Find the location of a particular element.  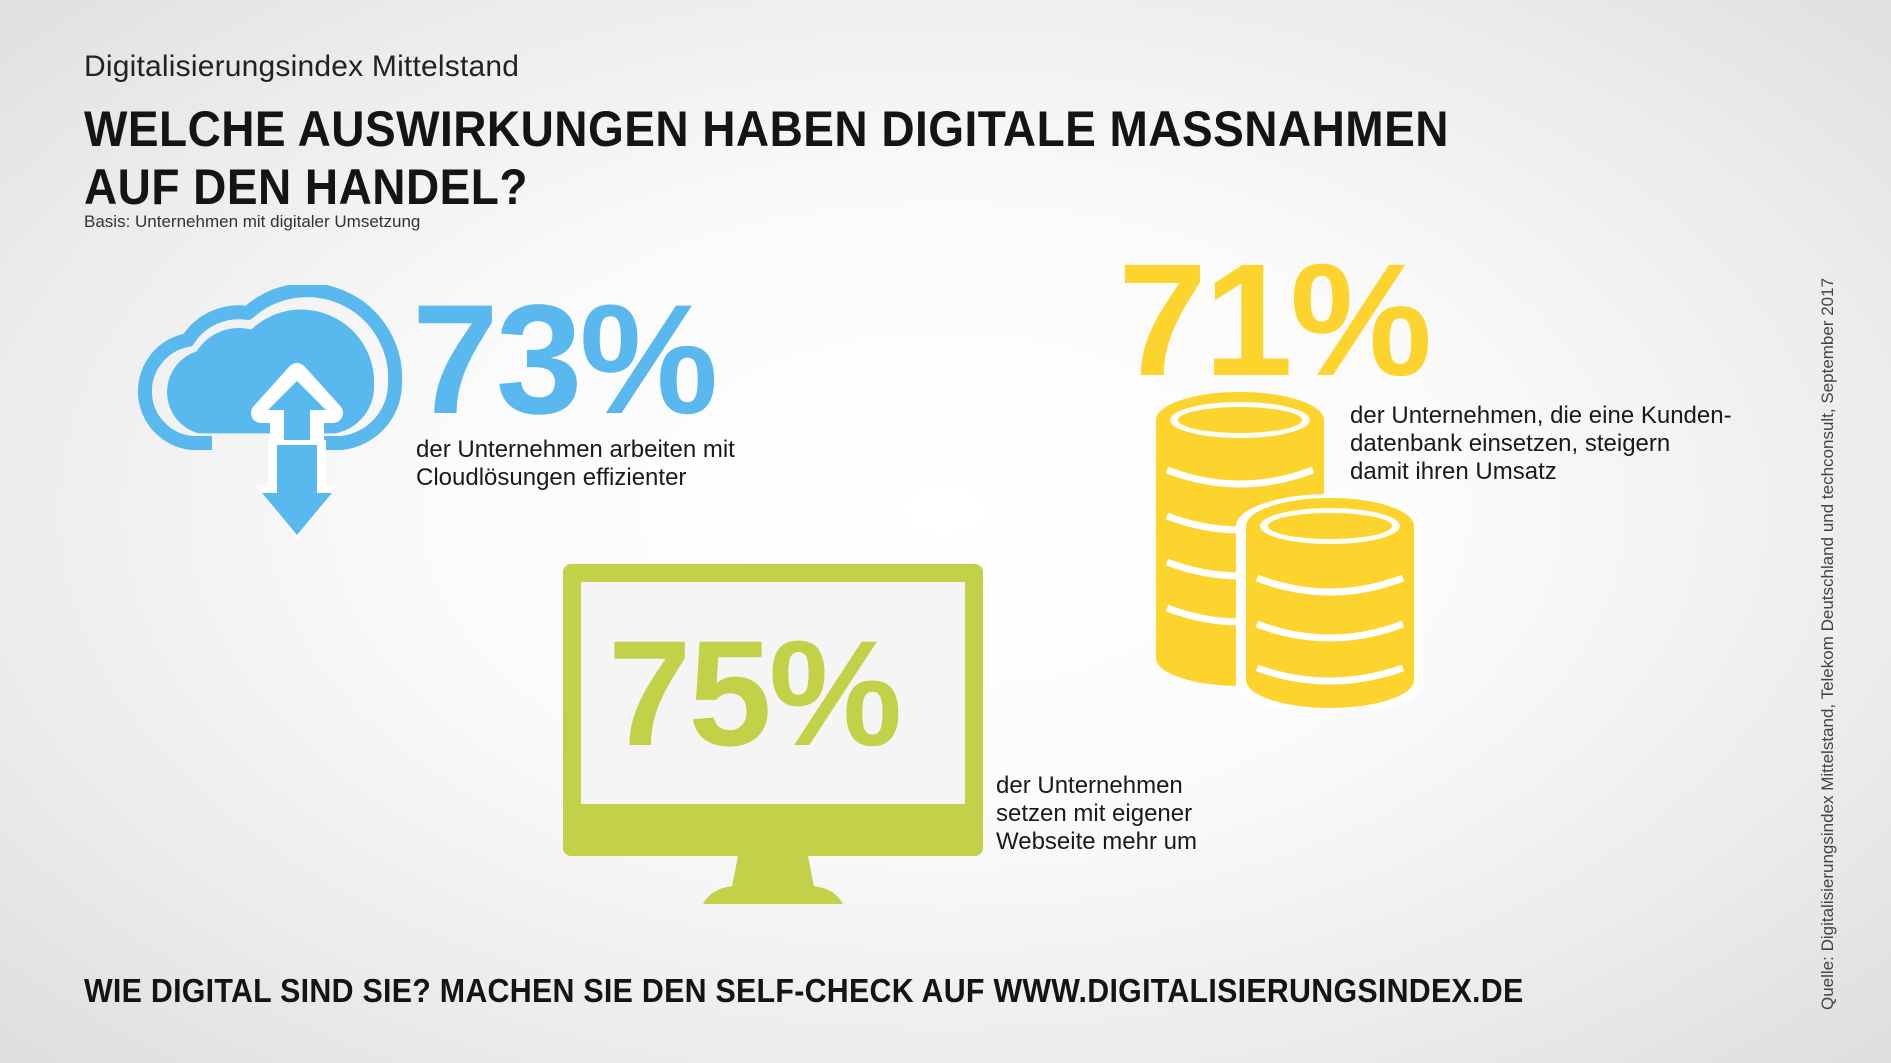

stat-monitor-line-2: setzen mit eigener is located at coordinates (1094, 813).